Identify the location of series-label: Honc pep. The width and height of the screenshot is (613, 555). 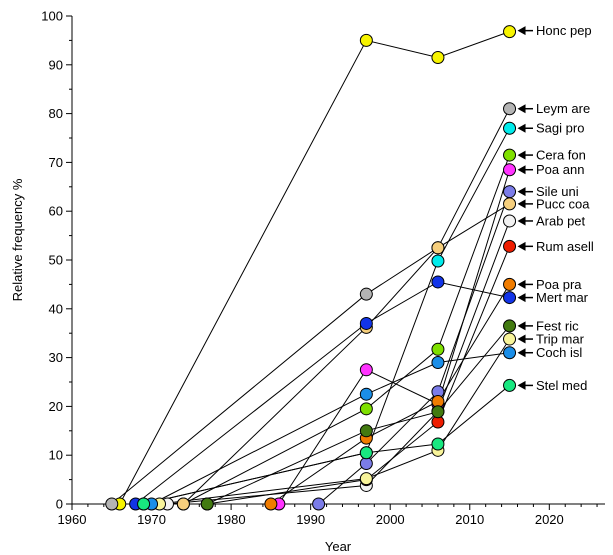
(564, 30).